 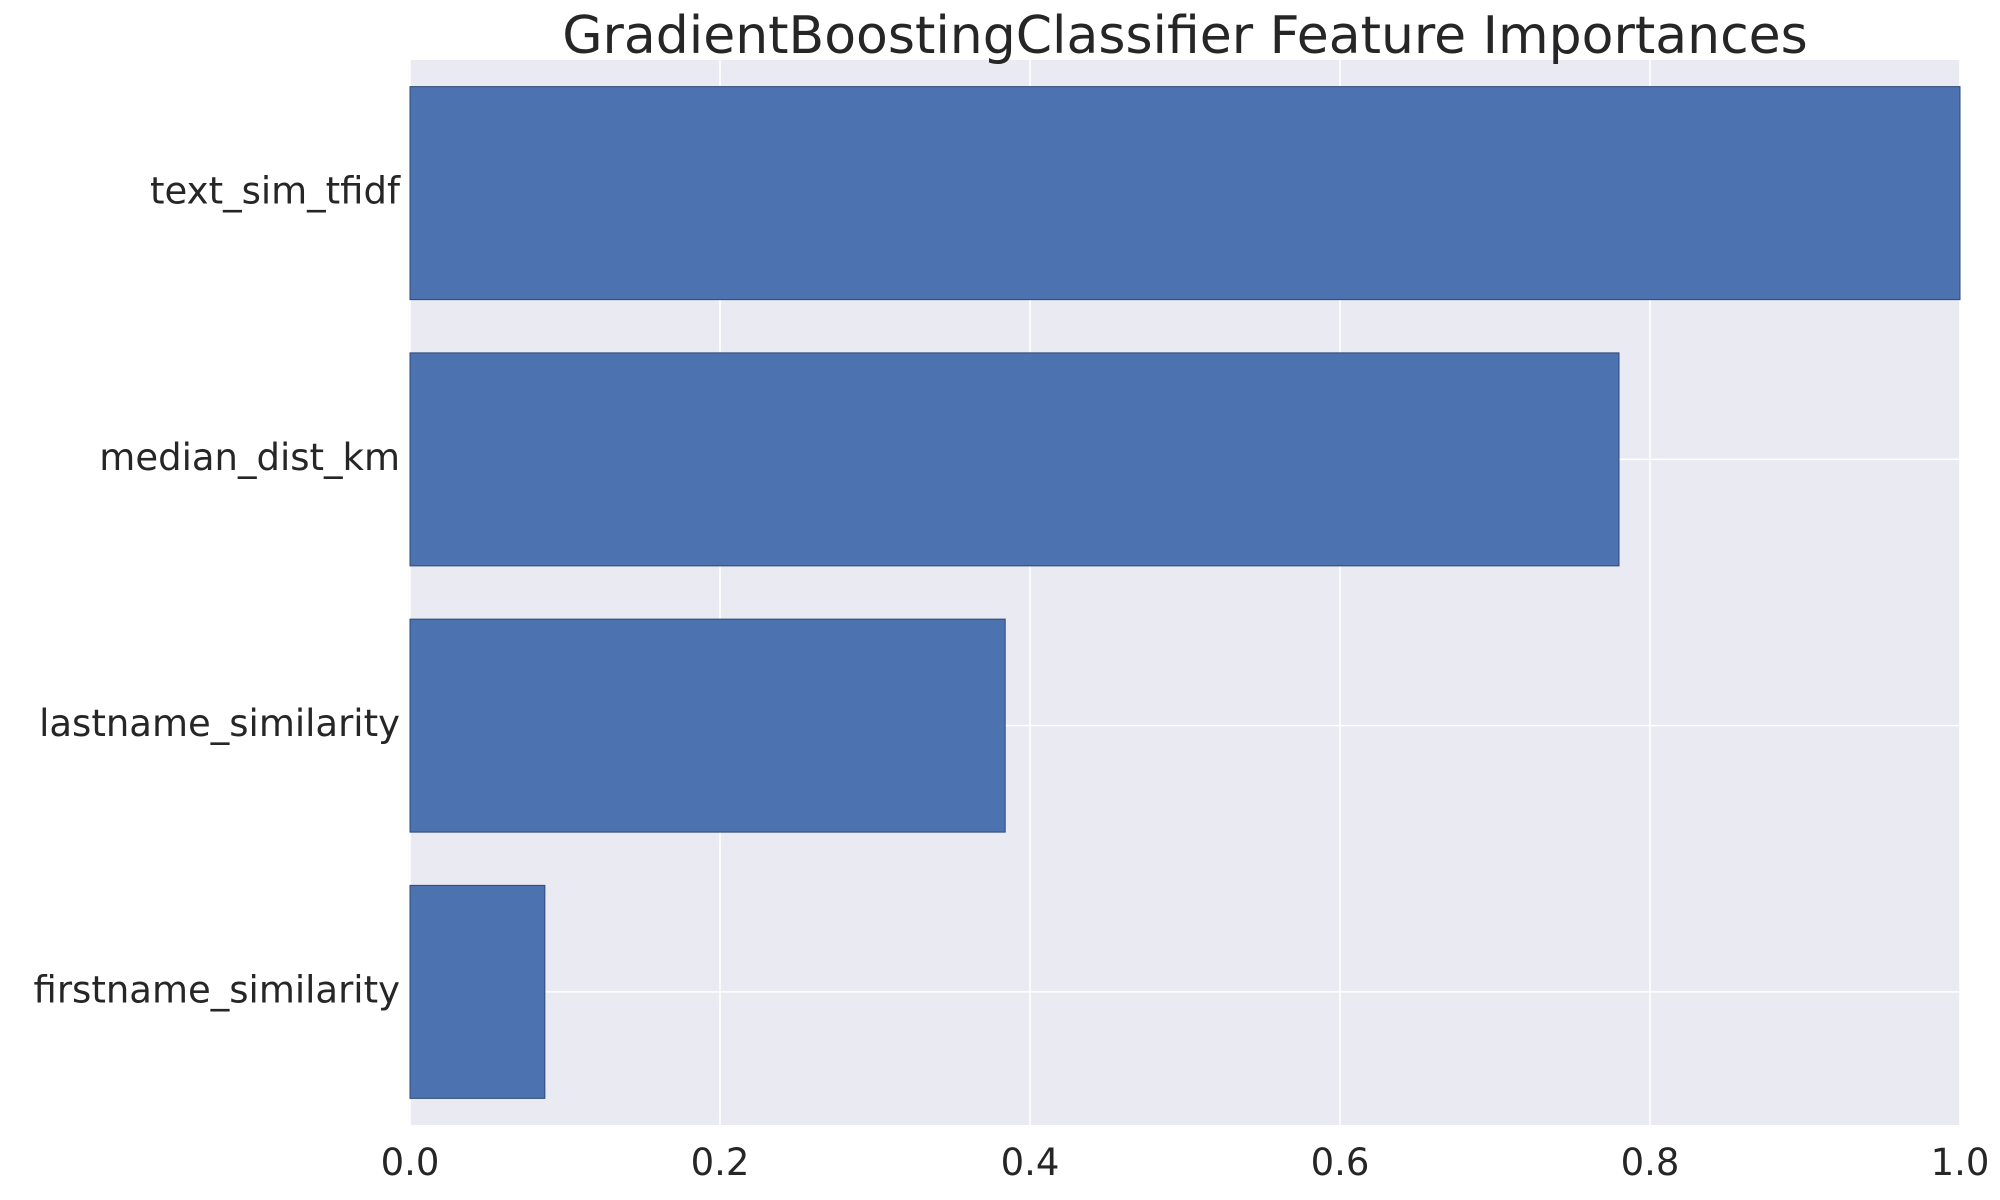 I want to click on category-label-median-dist-km: median_dist_km, so click(x=249, y=457).